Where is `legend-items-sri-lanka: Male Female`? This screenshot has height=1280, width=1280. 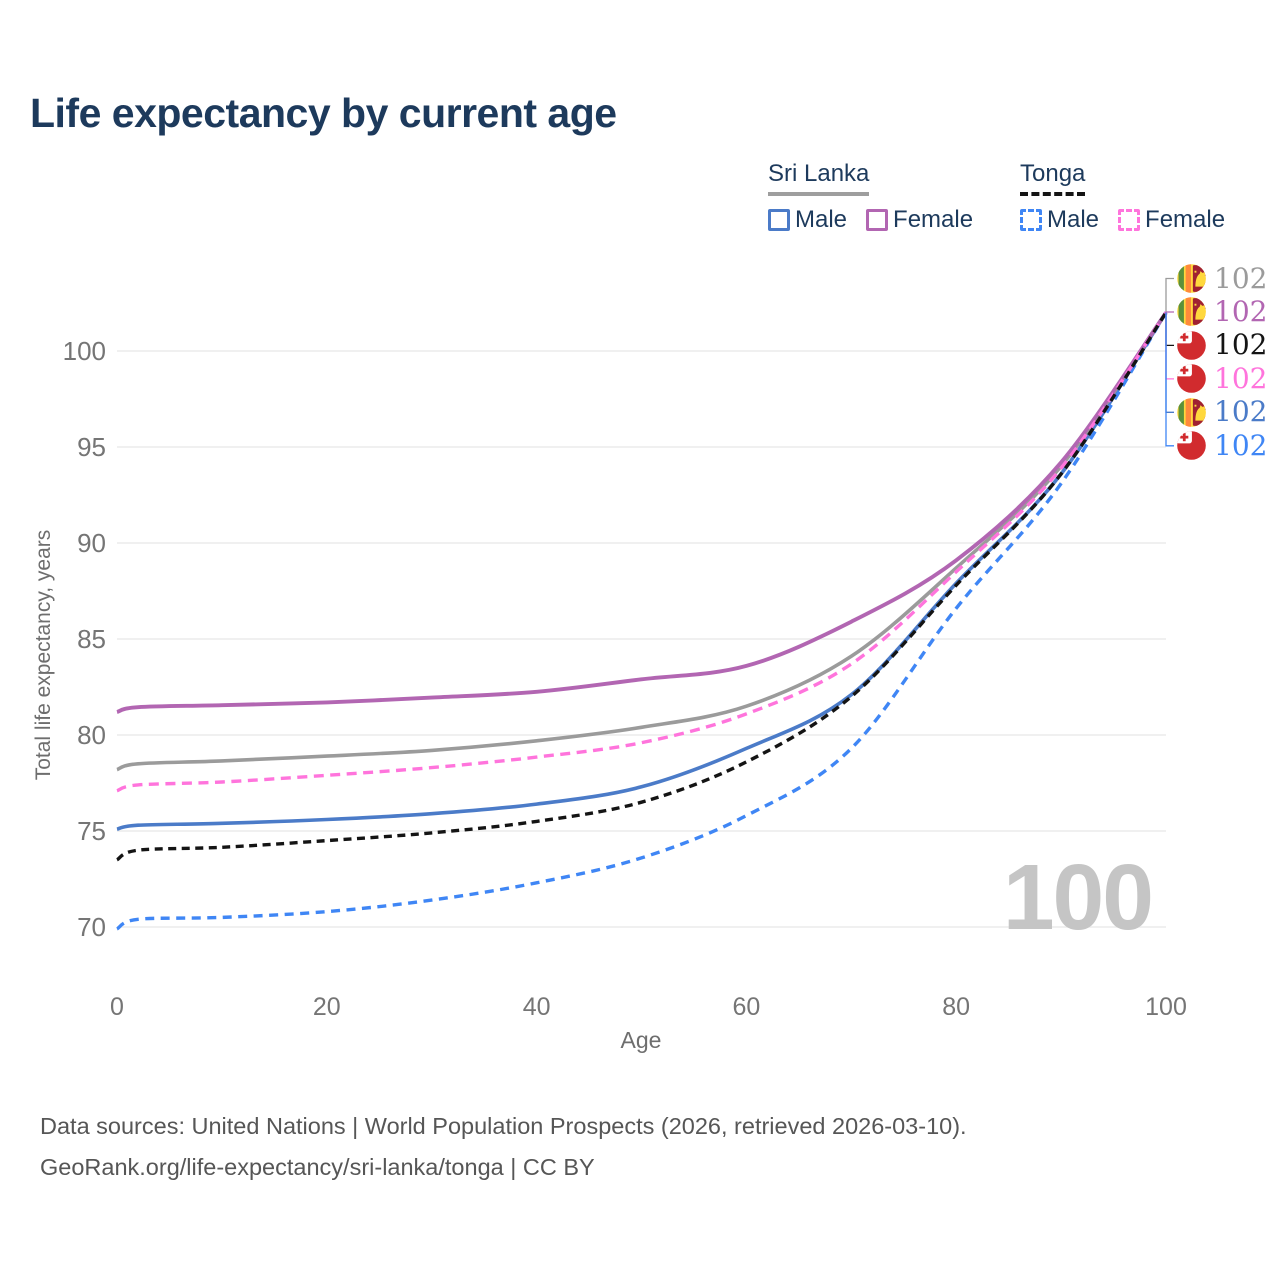 legend-items-sri-lanka: Male Female is located at coordinates (870, 220).